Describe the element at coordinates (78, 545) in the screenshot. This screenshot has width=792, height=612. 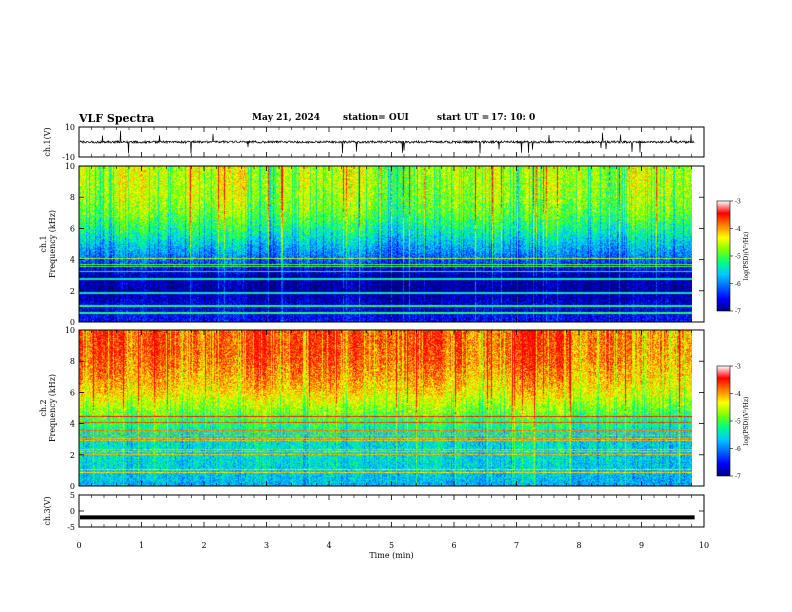
I see `xtick-label: 0` at that location.